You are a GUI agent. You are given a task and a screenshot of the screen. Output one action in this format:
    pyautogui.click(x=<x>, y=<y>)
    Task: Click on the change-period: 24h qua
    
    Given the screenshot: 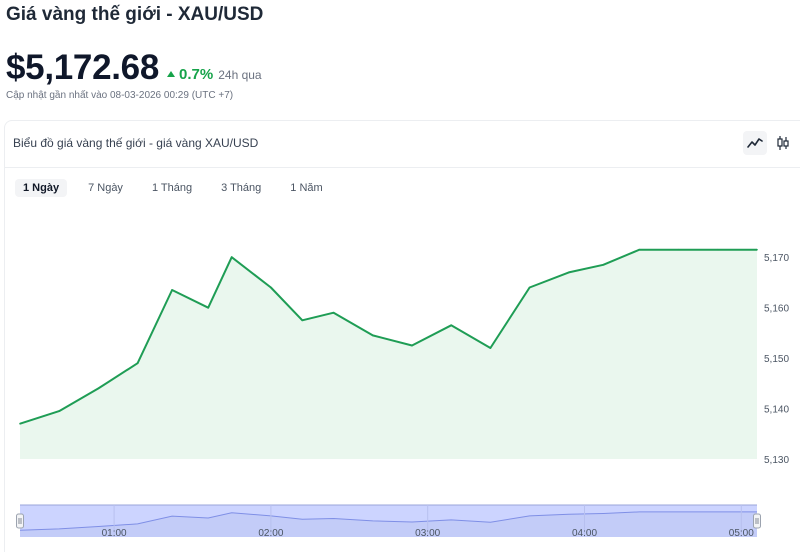 What is the action you would take?
    pyautogui.click(x=240, y=75)
    